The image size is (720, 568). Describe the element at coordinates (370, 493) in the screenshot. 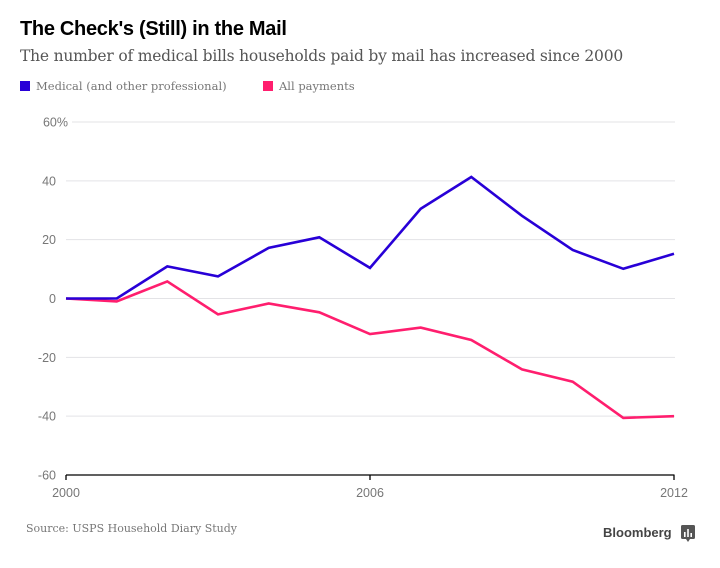

I see `x-tick-label: 2006` at that location.